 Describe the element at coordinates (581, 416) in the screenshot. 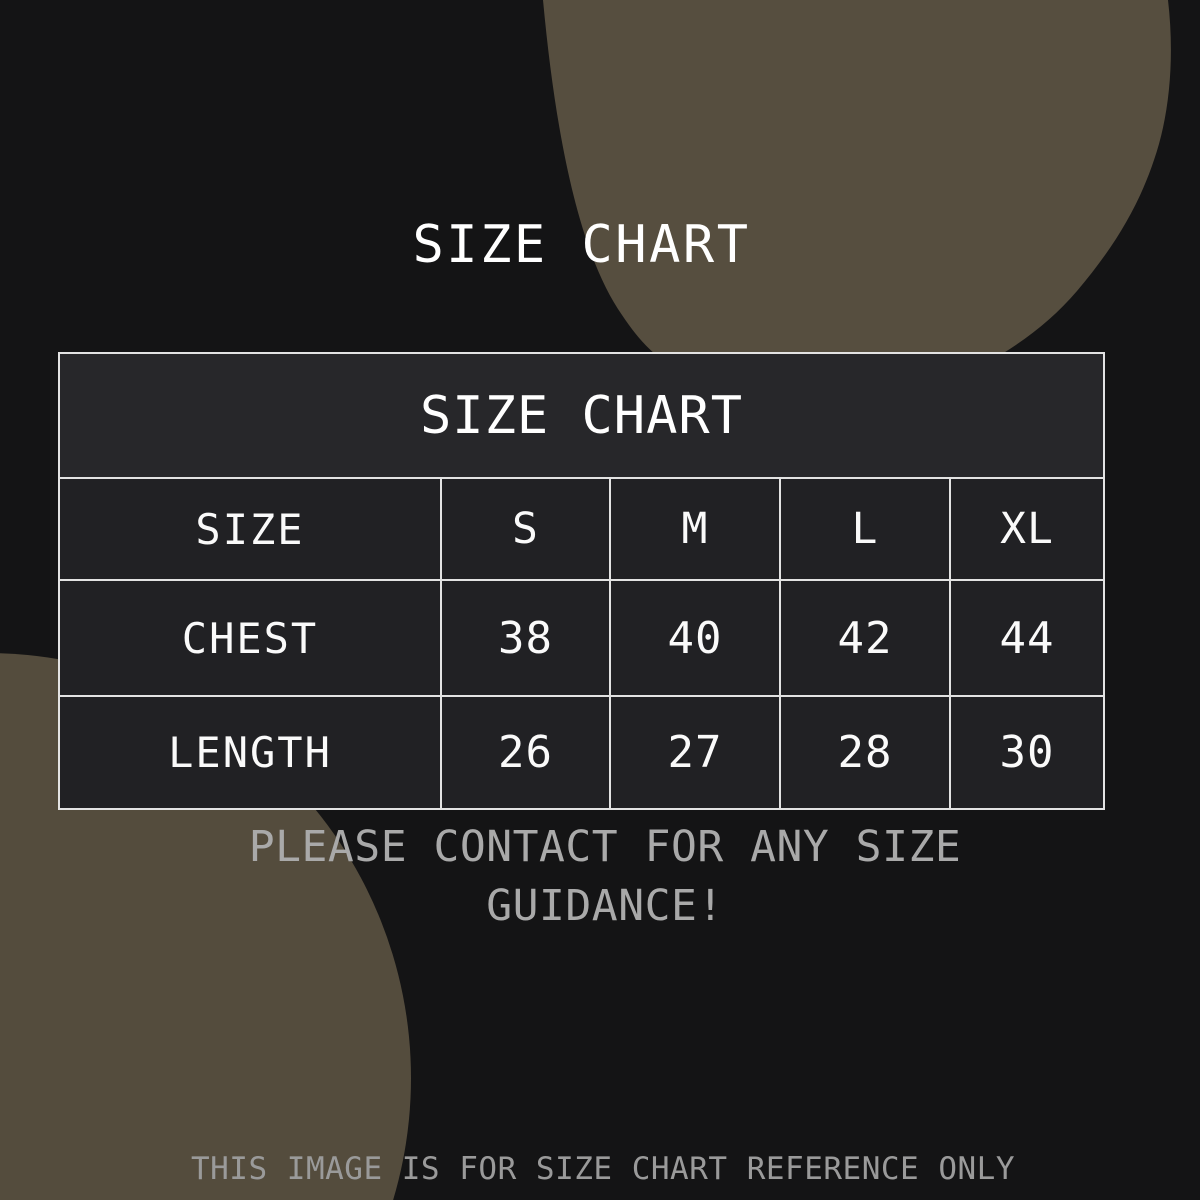

I see `table-title: SIZE CHART` at that location.